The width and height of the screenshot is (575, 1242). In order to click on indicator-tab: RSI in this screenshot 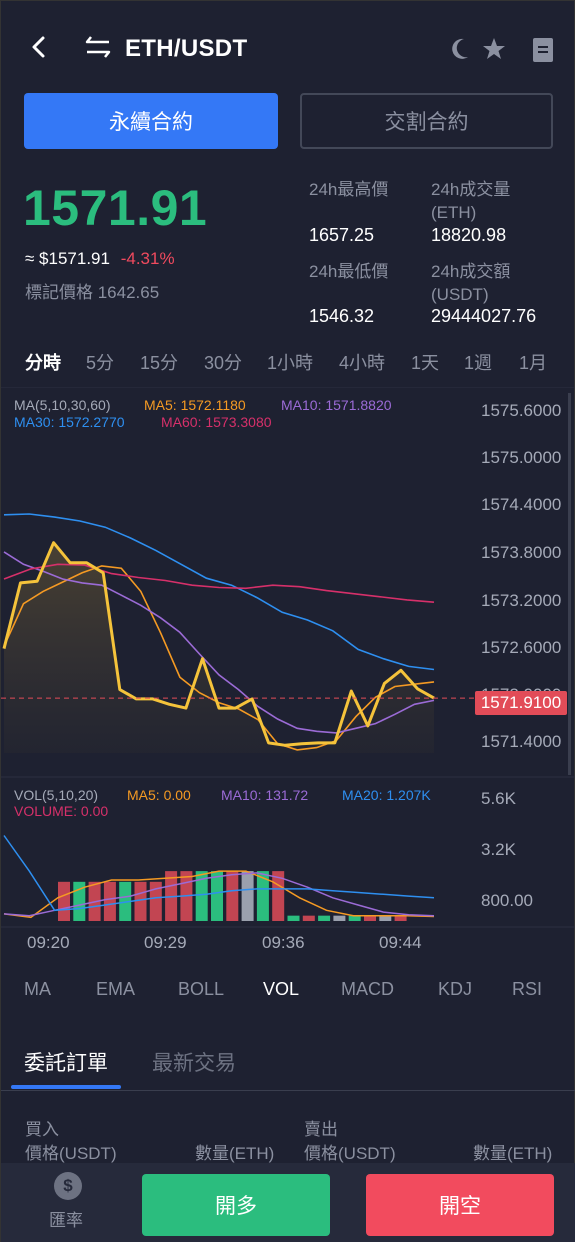, I will do `click(527, 989)`.